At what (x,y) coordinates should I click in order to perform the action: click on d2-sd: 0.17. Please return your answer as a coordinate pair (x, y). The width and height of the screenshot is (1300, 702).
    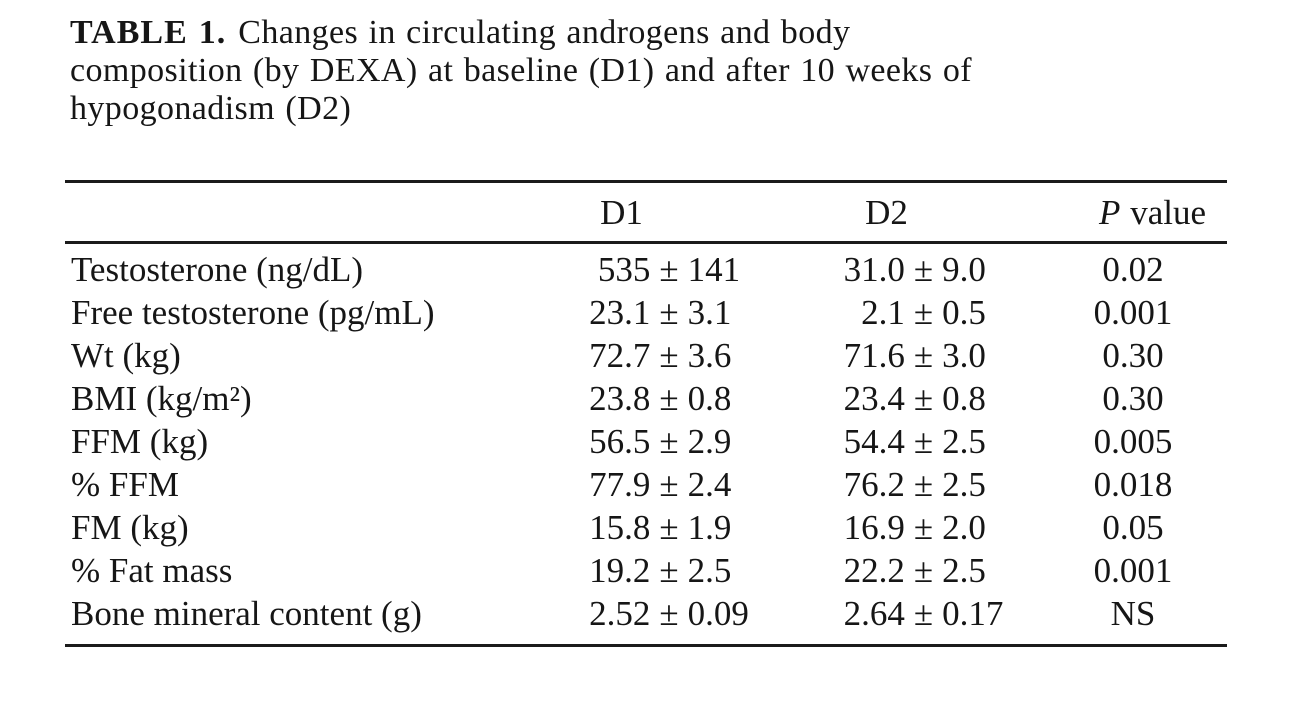
    Looking at the image, I should click on (973, 613).